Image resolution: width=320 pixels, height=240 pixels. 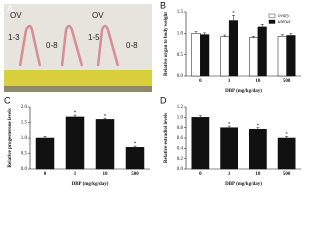 What do you see at coordinates (284, 22) in the screenshot?
I see `legend-label: uterus` at bounding box center [284, 22].